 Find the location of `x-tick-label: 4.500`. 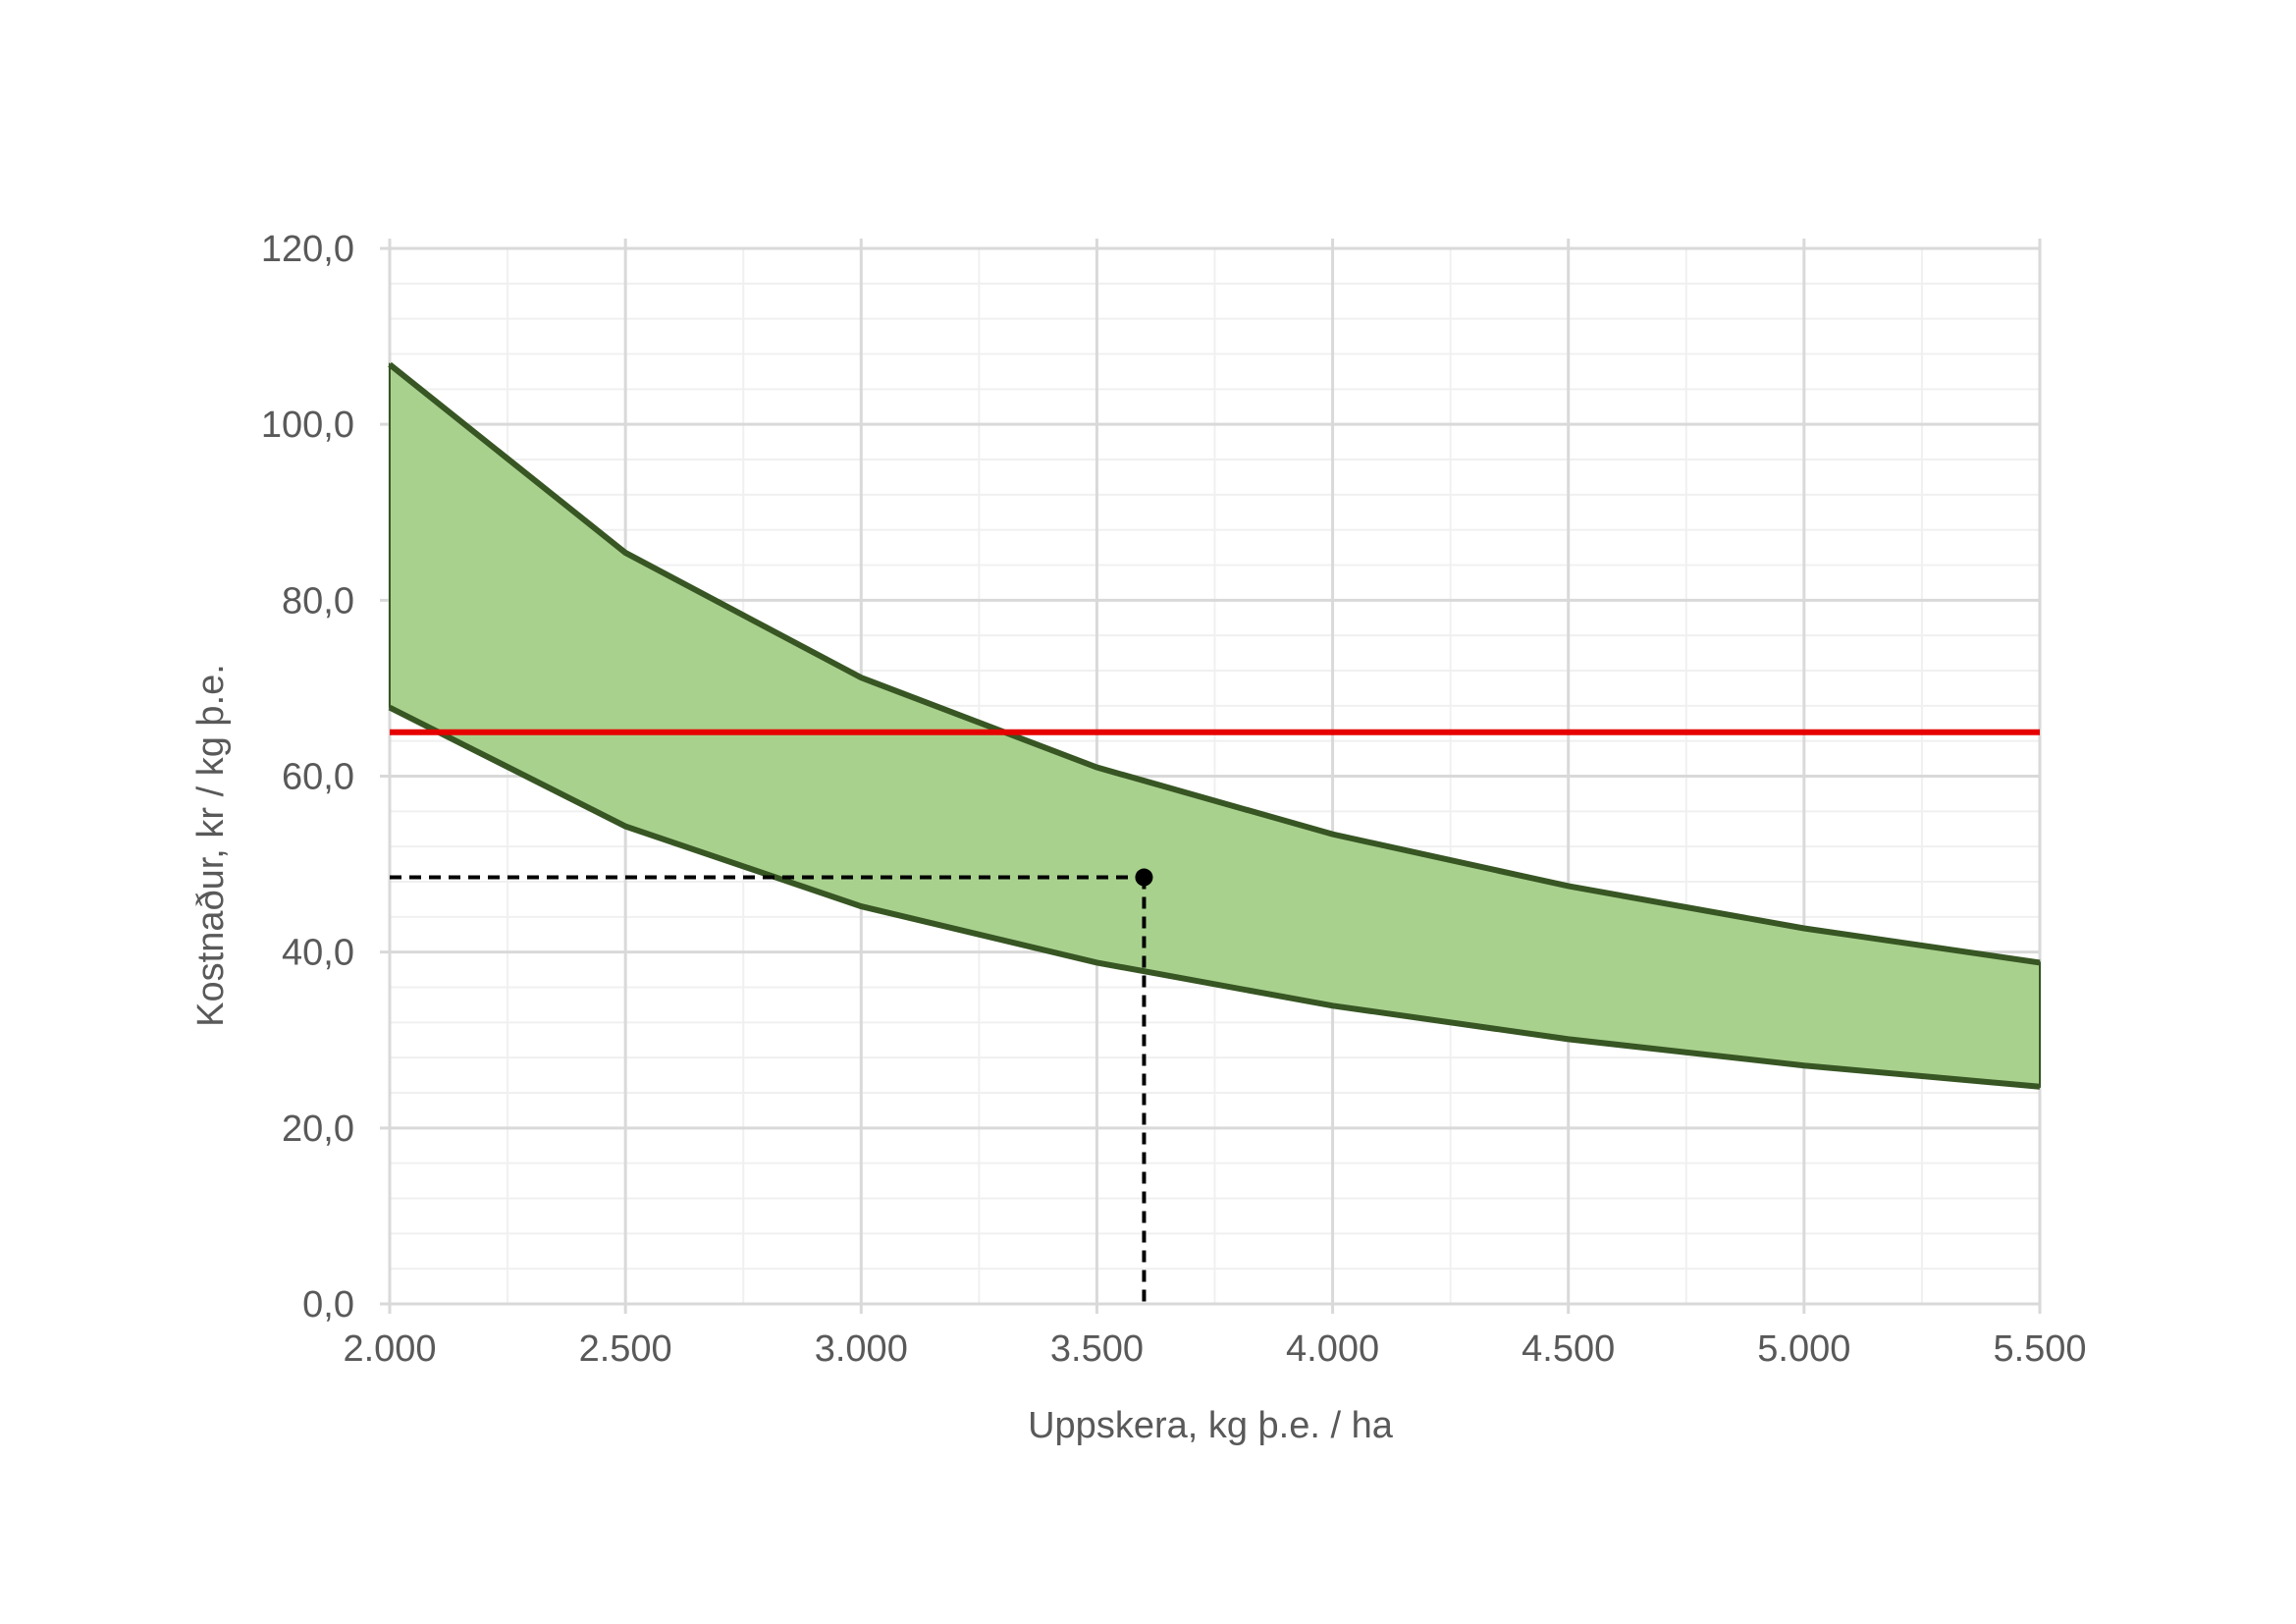

x-tick-label: 4.500 is located at coordinates (1569, 1349).